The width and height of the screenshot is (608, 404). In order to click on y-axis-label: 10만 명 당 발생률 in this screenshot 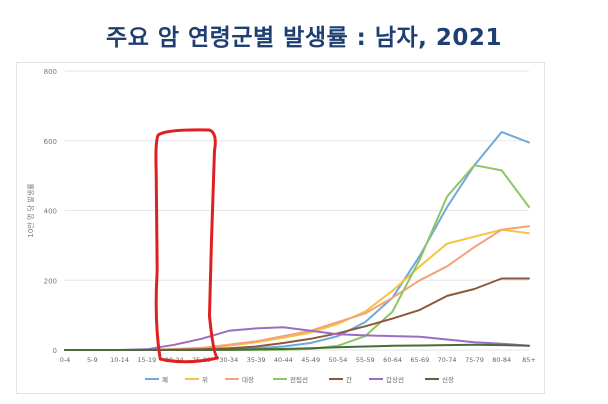, I will do `click(30, 210)`.